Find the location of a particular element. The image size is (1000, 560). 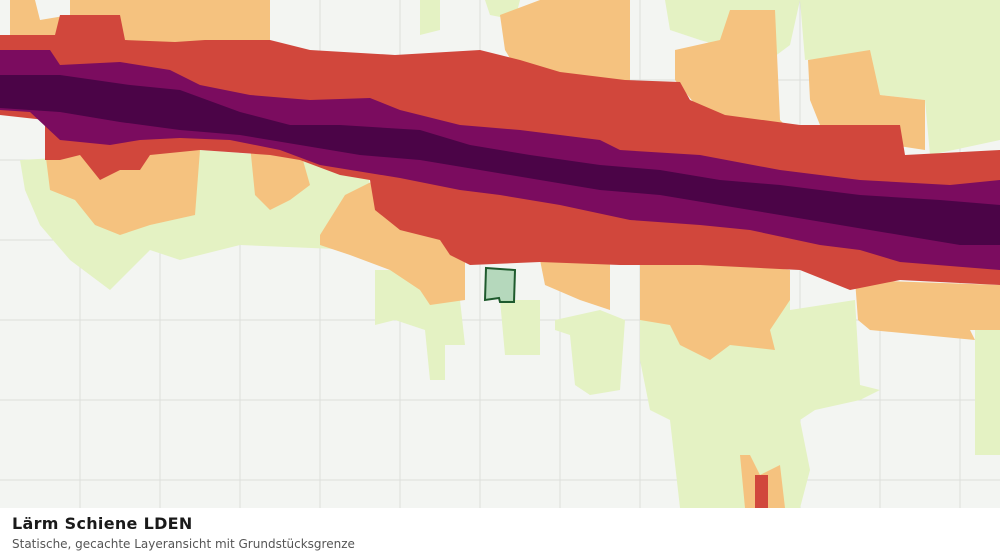

layer-title: Lärm Schiene LDEN is located at coordinates (102, 523).